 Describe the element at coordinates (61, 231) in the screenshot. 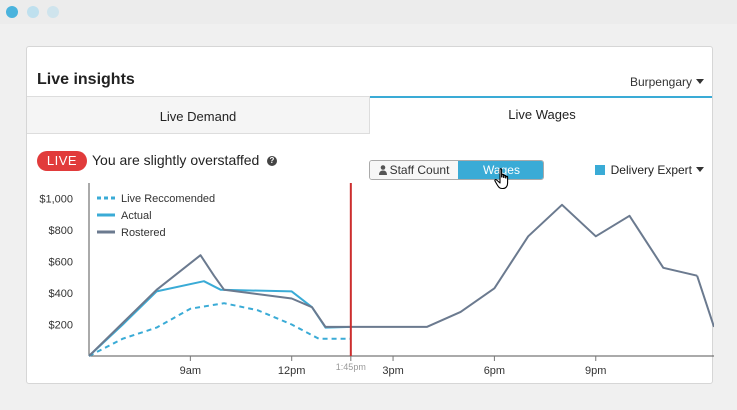

I see `y-tick-label: $800` at that location.